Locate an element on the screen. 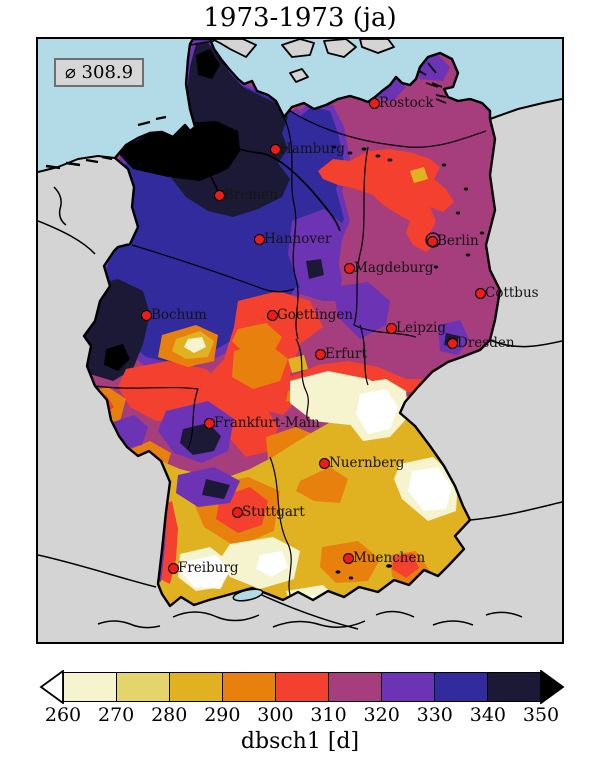 Image resolution: width=600 pixels, height=780 pixels. wadden-islands is located at coordinates (106, 142).